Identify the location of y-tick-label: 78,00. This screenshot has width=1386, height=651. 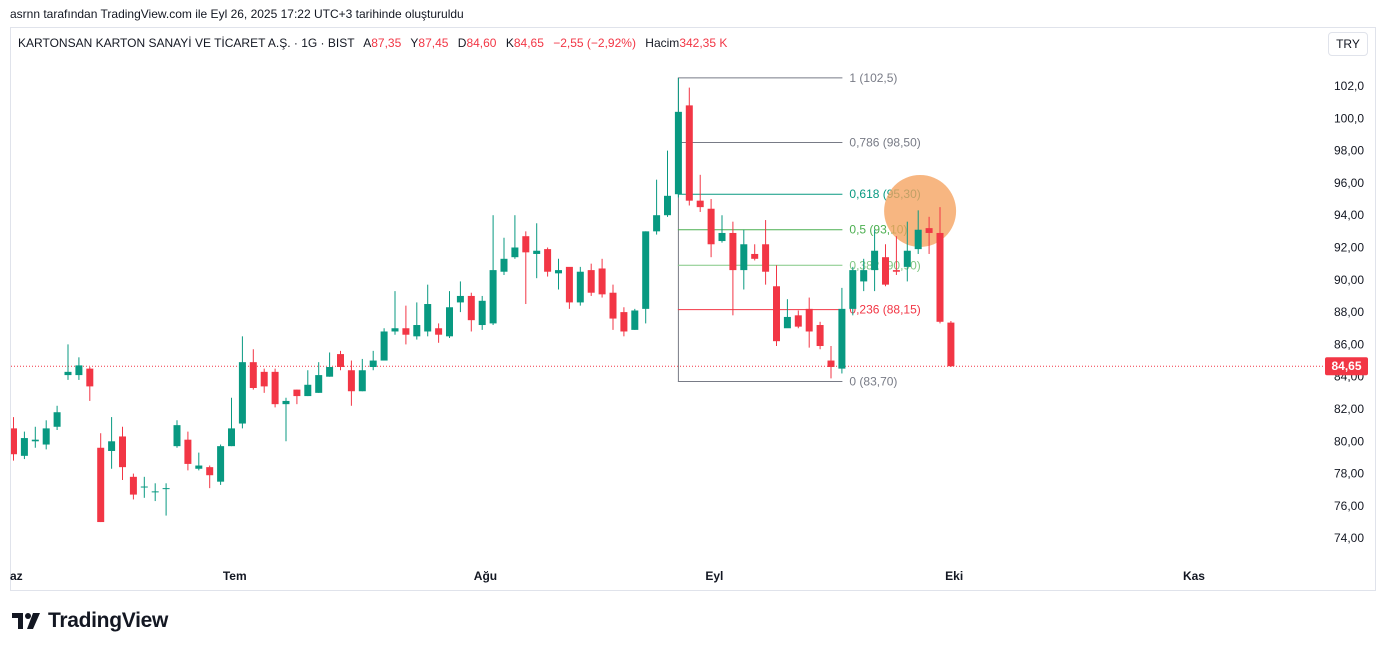
(1349, 474).